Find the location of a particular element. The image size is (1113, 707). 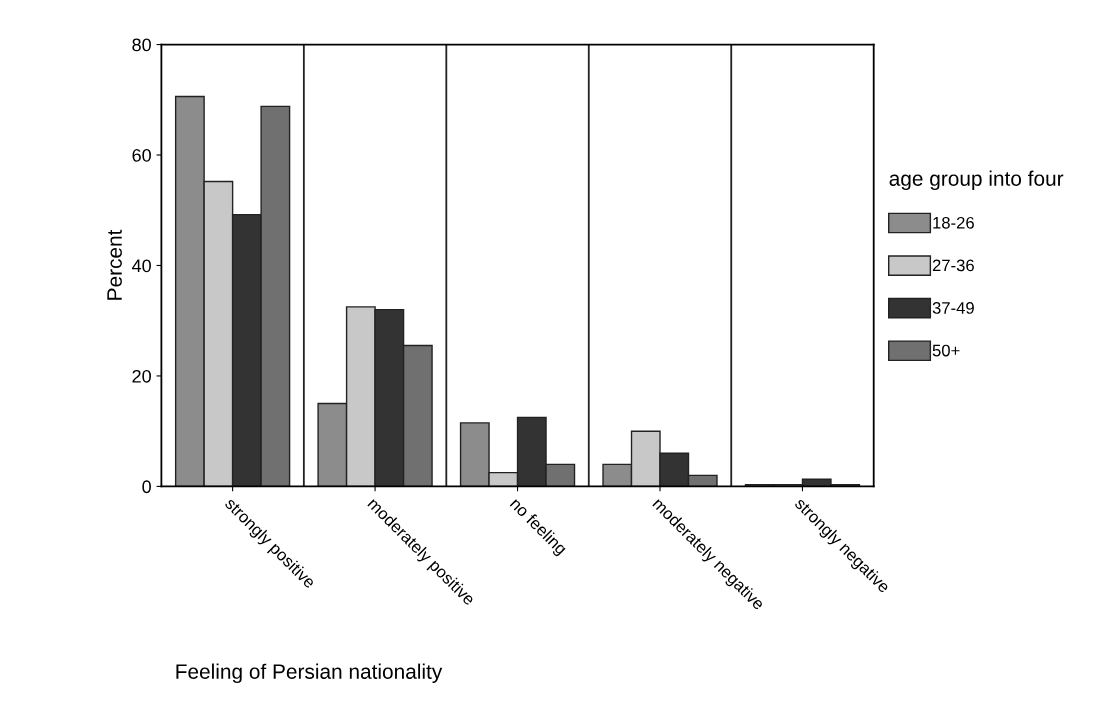

y-tick-label: 0 is located at coordinates (146, 487).